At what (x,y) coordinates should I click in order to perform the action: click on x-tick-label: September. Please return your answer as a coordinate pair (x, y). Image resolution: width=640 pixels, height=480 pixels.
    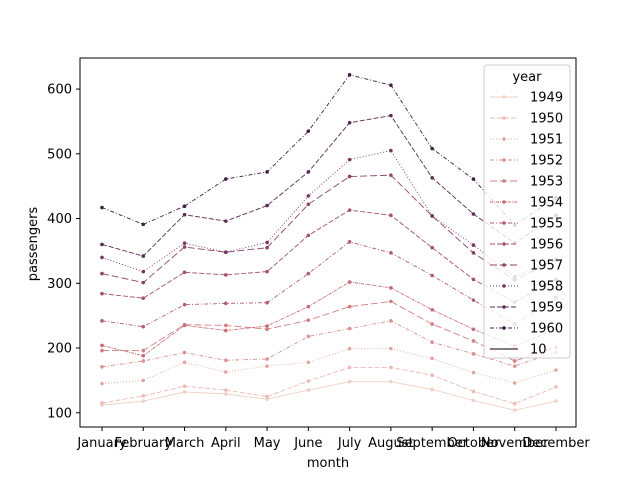
    Looking at the image, I should click on (432, 443).